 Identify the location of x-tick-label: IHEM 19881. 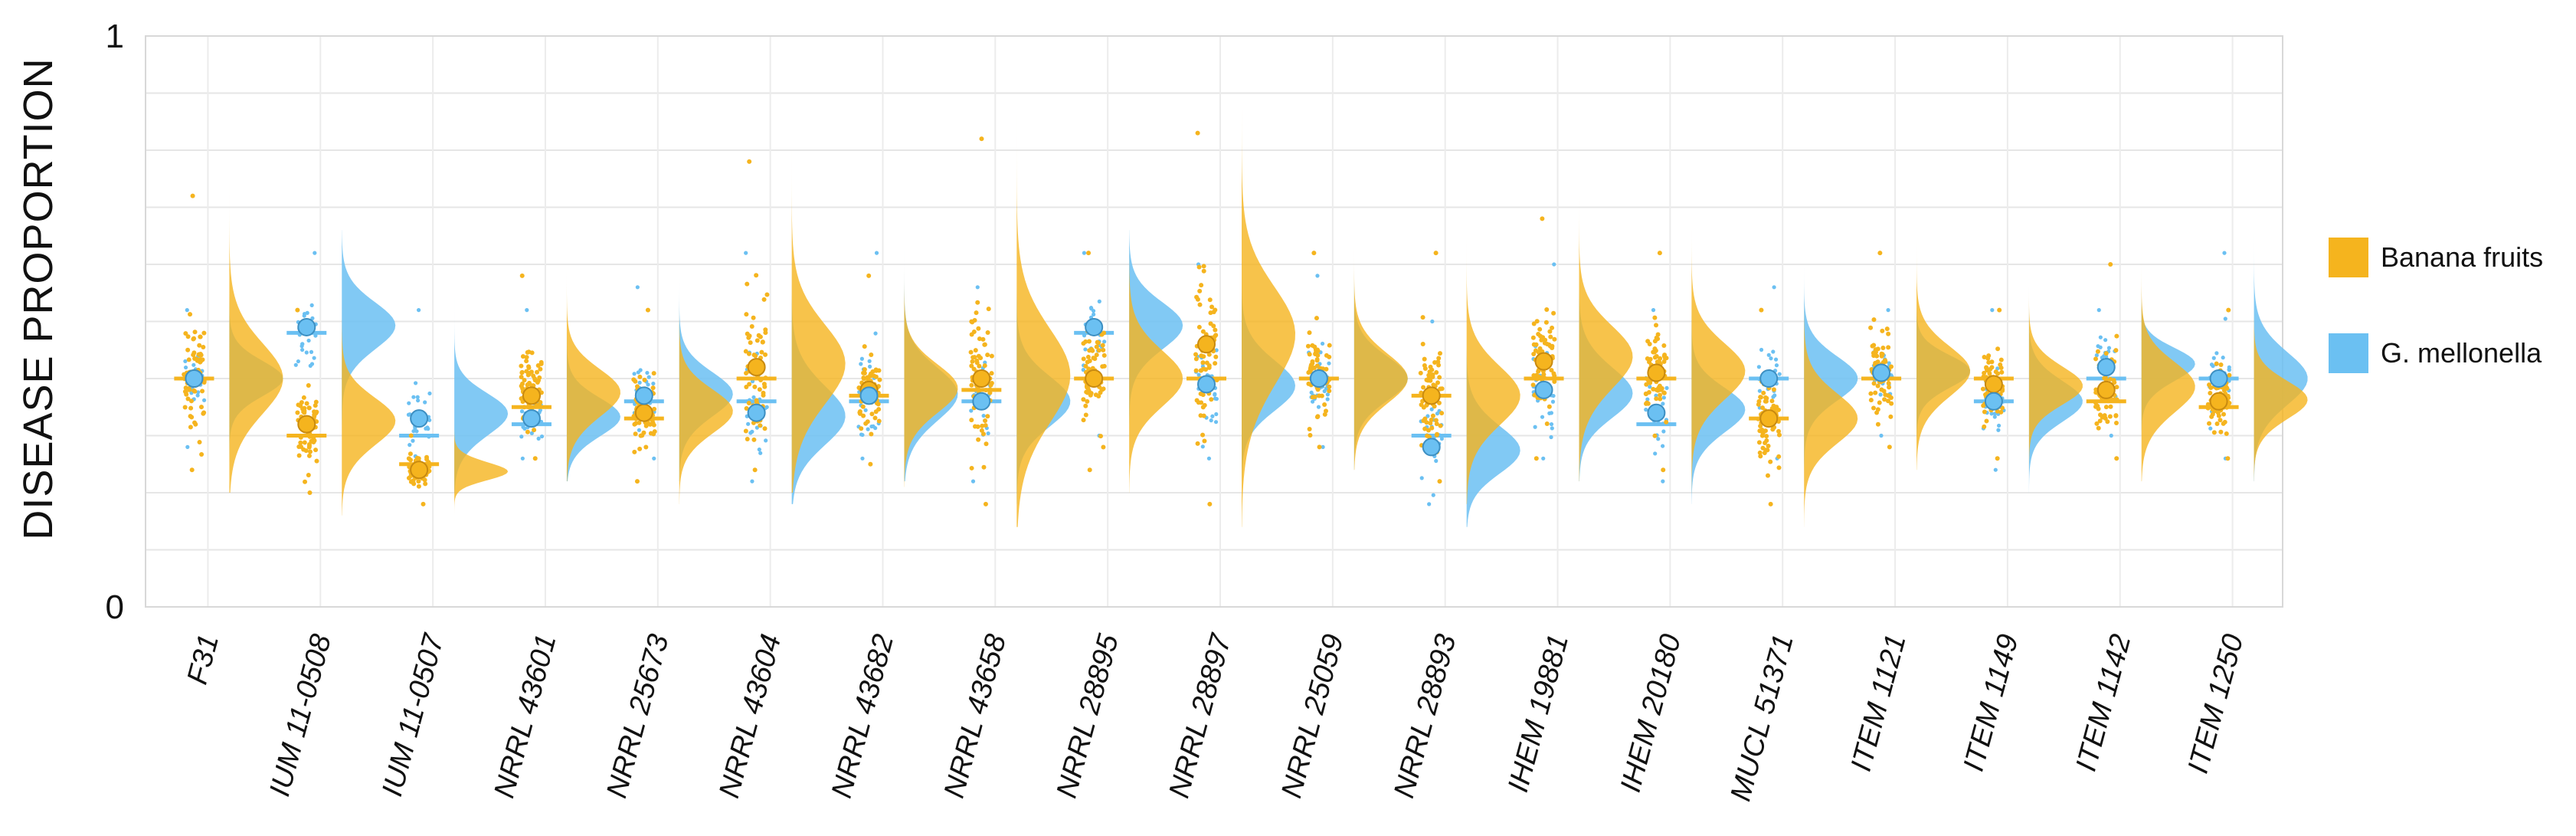
(1538, 713).